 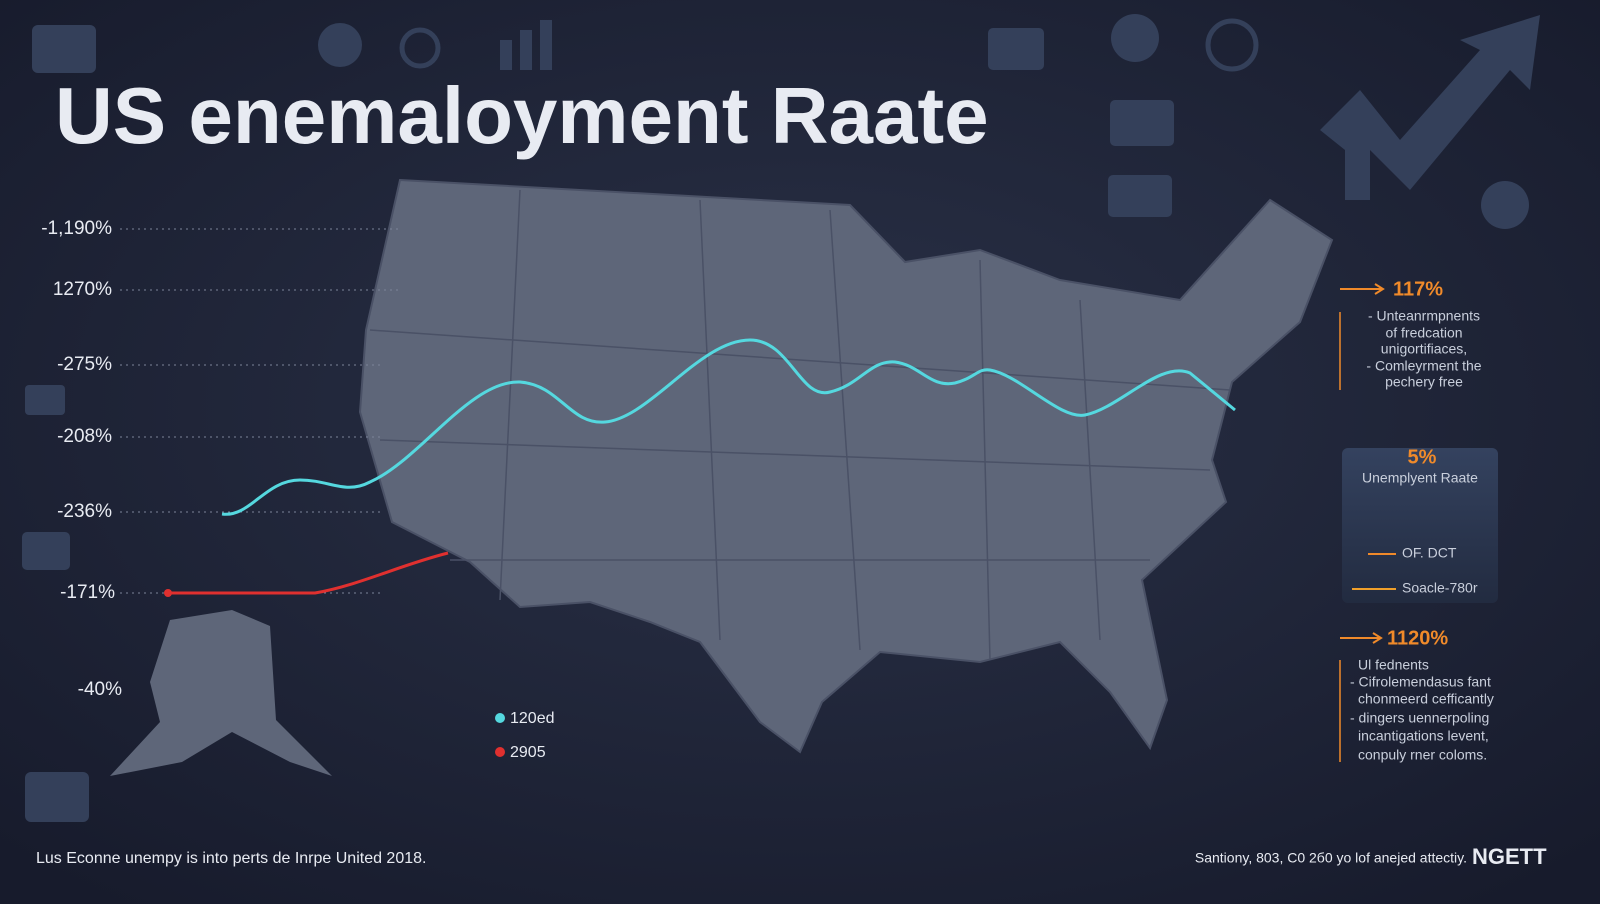 What do you see at coordinates (1420, 682) in the screenshot?
I see `callout-line: - Cifrolemendasus fant` at bounding box center [1420, 682].